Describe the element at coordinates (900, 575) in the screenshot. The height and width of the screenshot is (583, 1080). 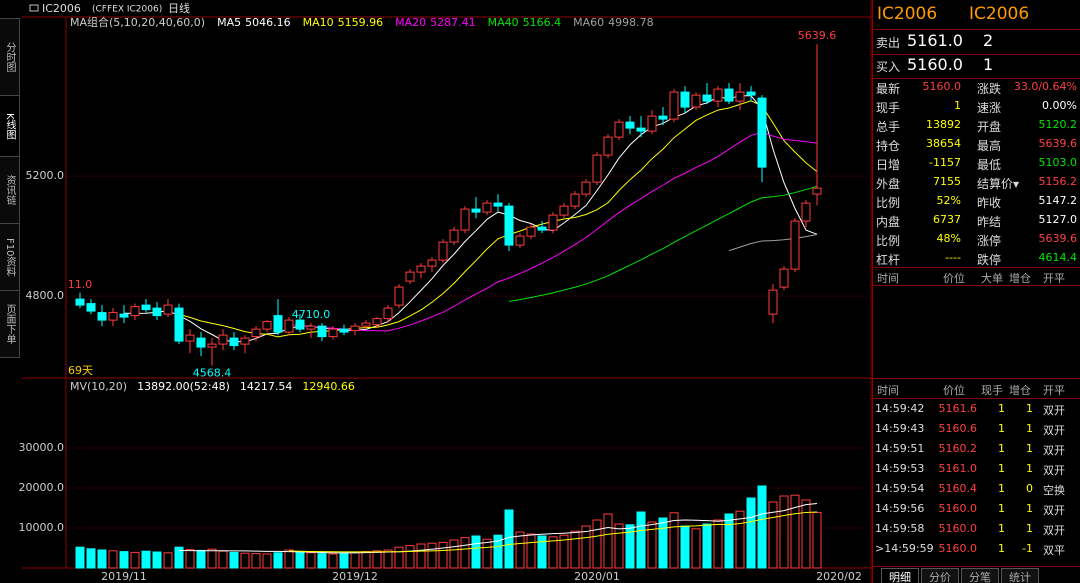
I see `bottom-tab: 明细` at that location.